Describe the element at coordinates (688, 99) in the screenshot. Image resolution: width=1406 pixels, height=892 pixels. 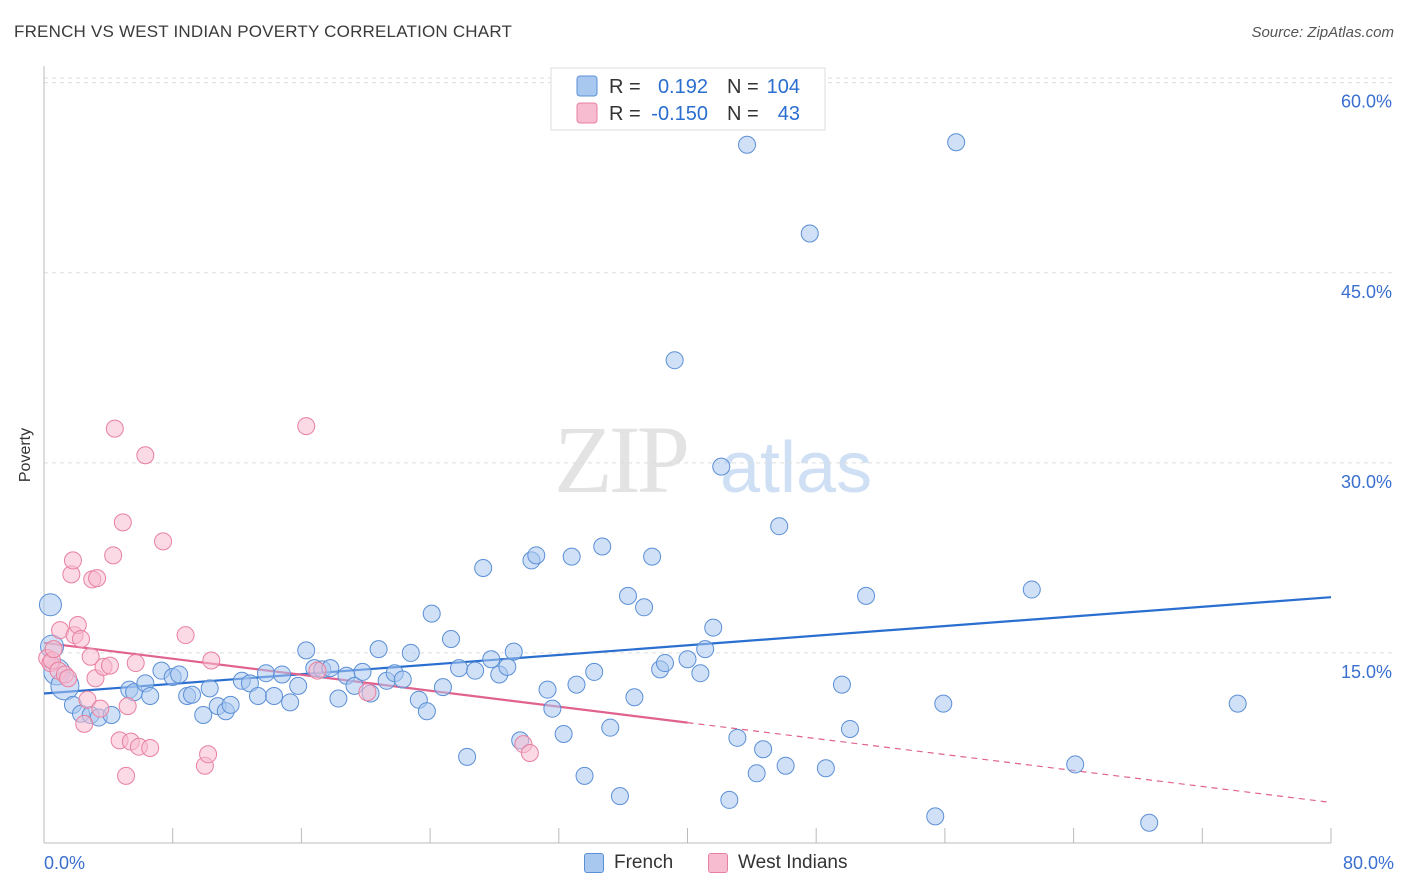
I see `stats-legend: R = 0.192 N = 104 R = -0.150 N = 43` at that location.